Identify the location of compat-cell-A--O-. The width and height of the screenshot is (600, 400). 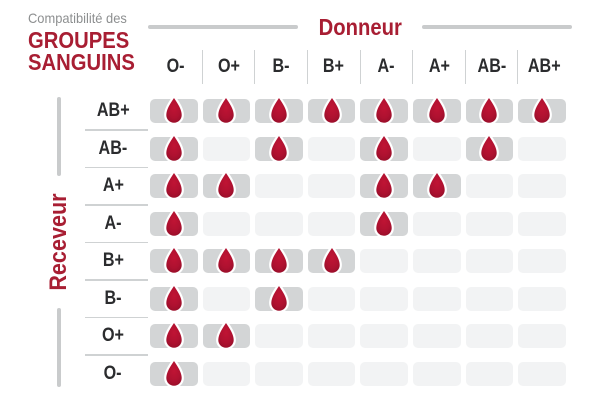
(174, 222).